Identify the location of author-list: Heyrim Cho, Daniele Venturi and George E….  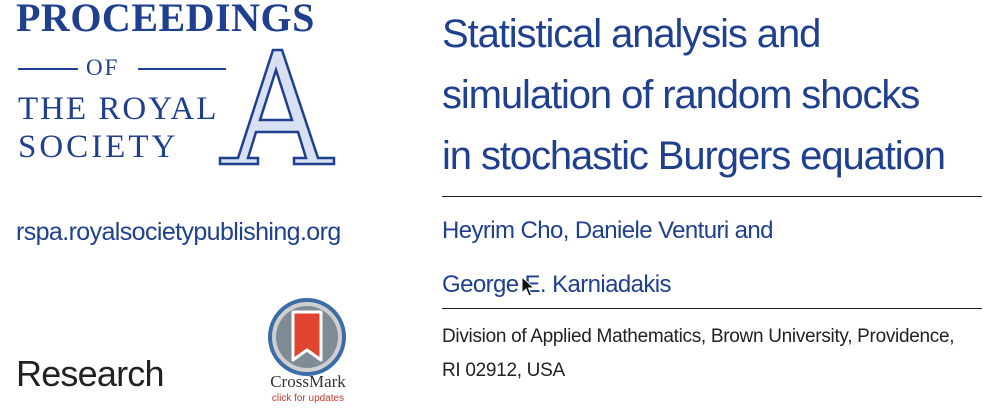
(712, 258).